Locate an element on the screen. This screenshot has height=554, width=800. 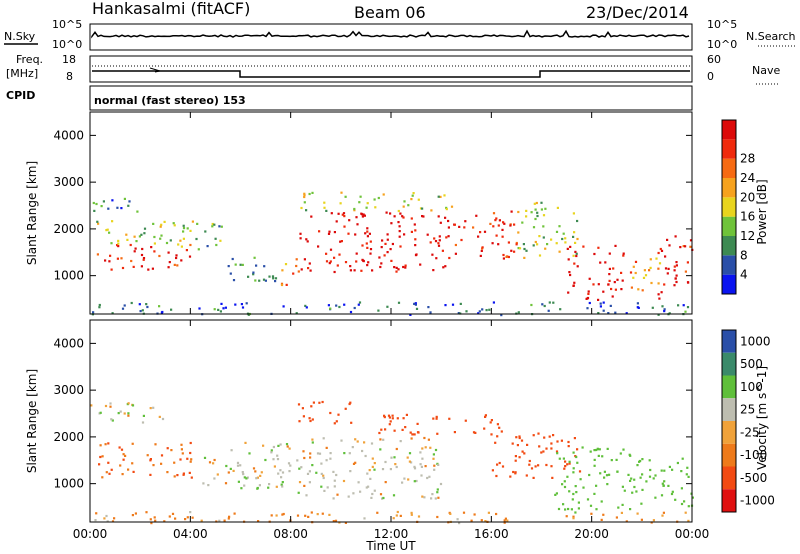
colorbar-tick-label: 20 is located at coordinates (747, 197).